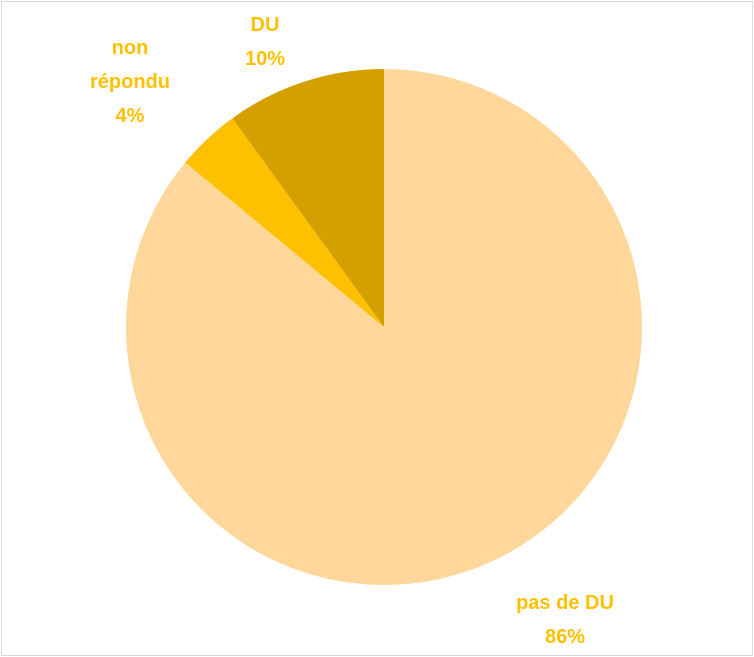  Describe the element at coordinates (565, 620) in the screenshot. I see `slice-label: pas de DU 86%` at that location.